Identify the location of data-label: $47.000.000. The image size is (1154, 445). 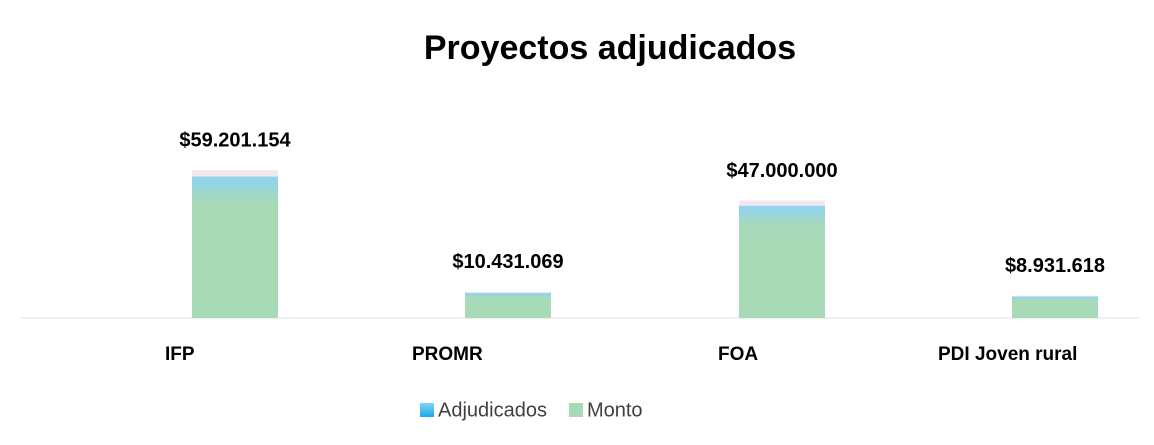
(781, 171).